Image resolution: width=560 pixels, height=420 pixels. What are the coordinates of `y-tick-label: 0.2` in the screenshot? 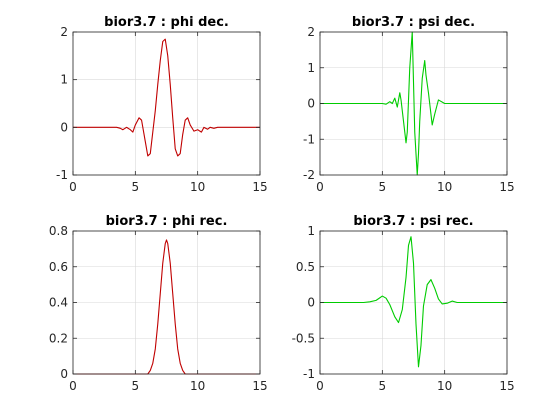 It's located at (58, 338).